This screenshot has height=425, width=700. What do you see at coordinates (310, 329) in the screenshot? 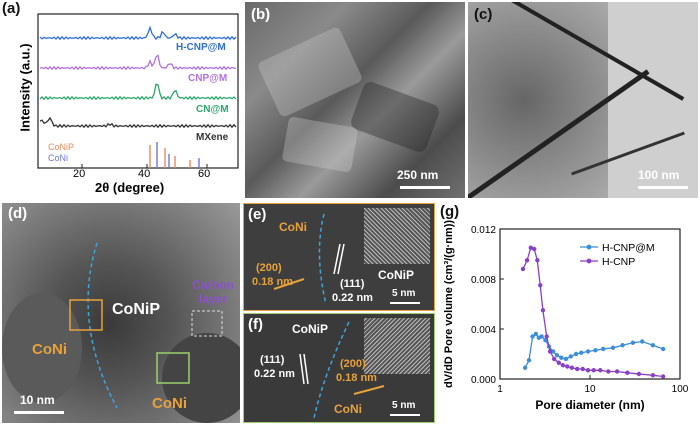
I see `panel-f-conip: CoNiP` at bounding box center [310, 329].